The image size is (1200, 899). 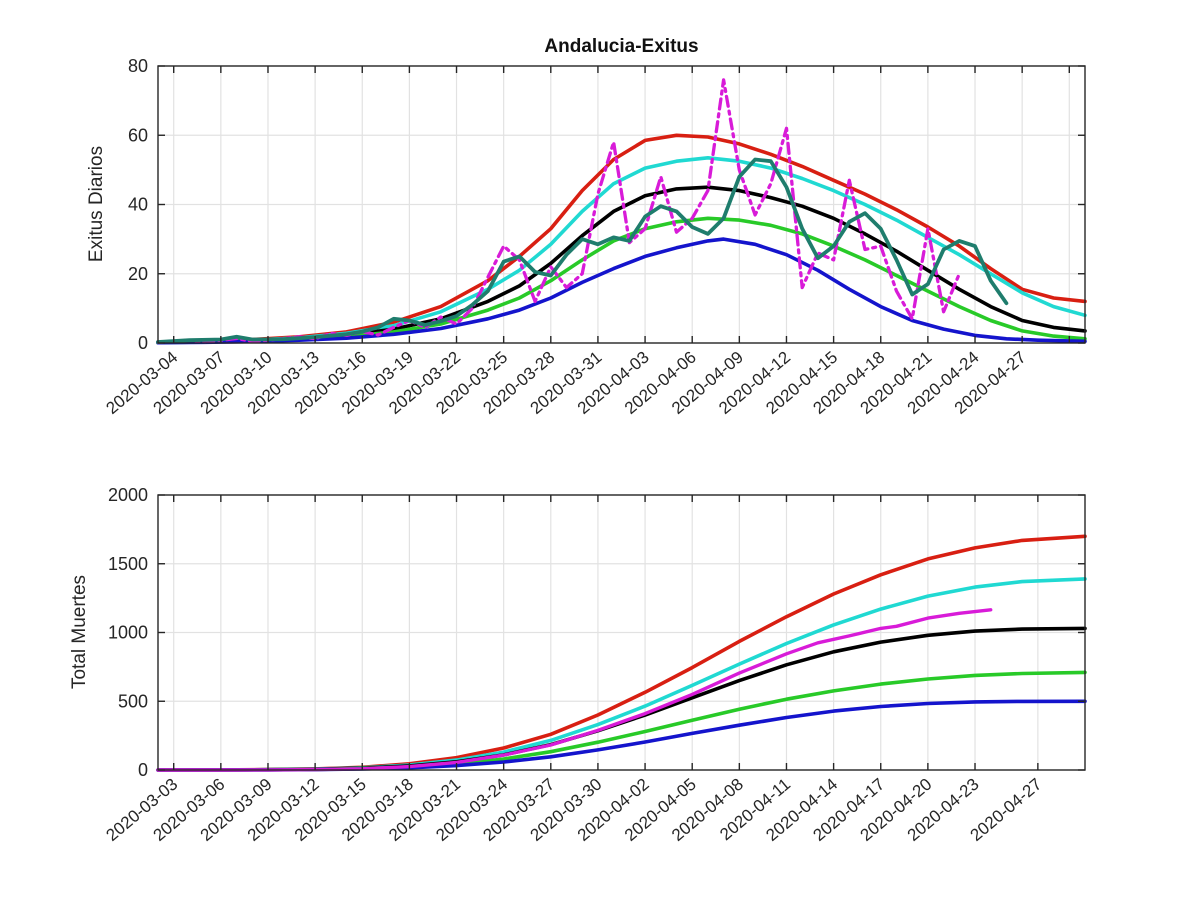 I want to click on y-tick-label: 1500, so click(x=128, y=564).